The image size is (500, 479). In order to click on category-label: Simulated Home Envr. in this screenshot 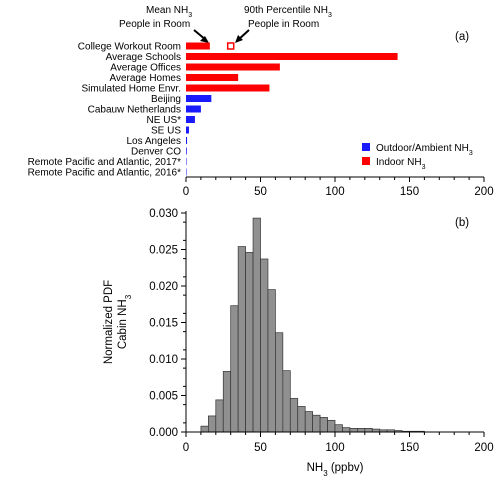, I will do `click(132, 89)`.